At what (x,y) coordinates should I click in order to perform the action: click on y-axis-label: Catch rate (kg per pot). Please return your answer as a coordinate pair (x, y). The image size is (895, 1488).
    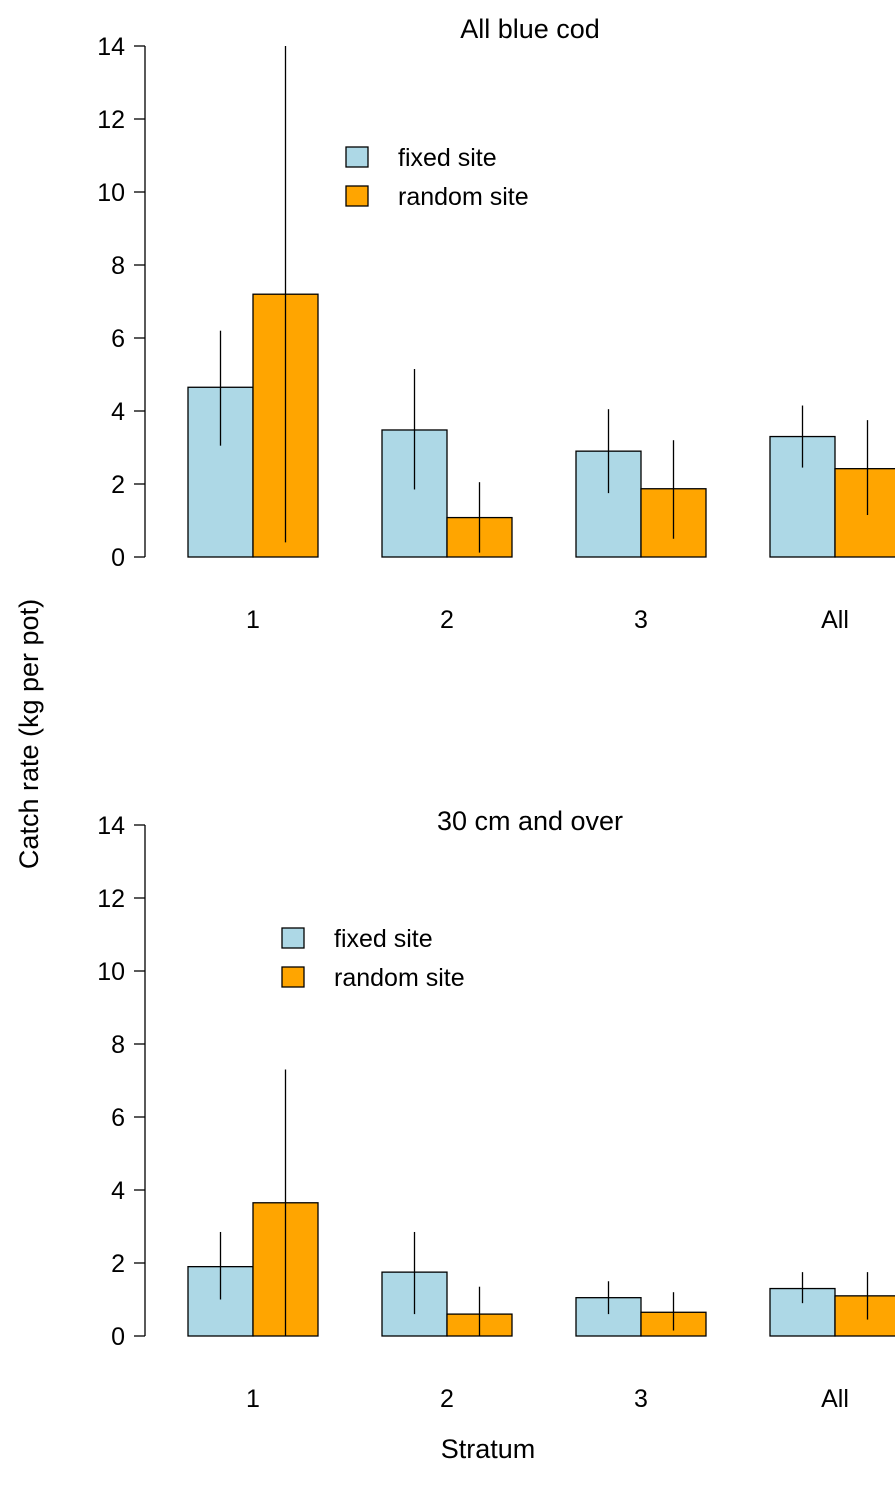
    Looking at the image, I should click on (29, 734).